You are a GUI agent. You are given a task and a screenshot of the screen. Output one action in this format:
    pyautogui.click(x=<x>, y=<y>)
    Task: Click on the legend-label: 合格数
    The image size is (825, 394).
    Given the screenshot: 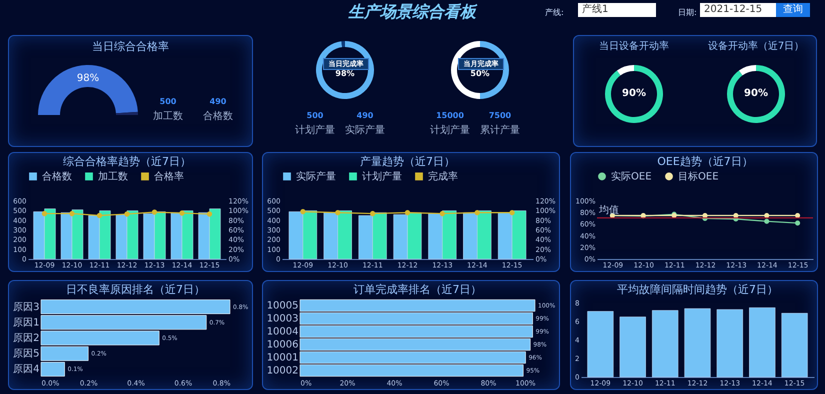 What is the action you would take?
    pyautogui.click(x=57, y=176)
    